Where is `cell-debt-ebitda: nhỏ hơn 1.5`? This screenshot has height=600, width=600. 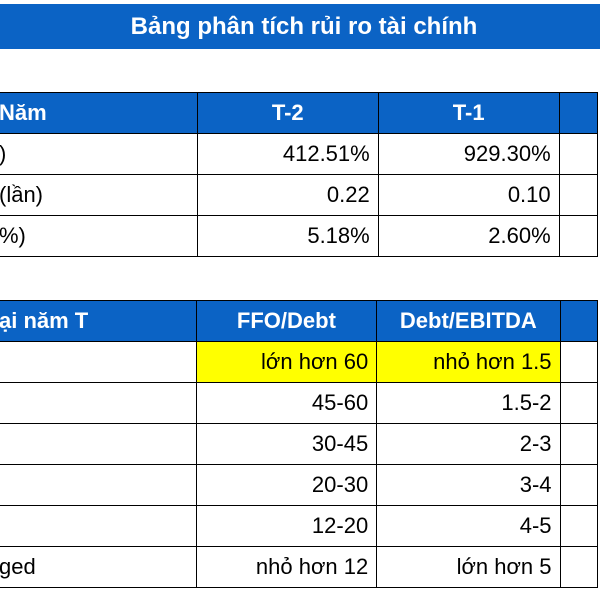
cell-debt-ebitda: nhỏ hơn 1.5 is located at coordinates (468, 362).